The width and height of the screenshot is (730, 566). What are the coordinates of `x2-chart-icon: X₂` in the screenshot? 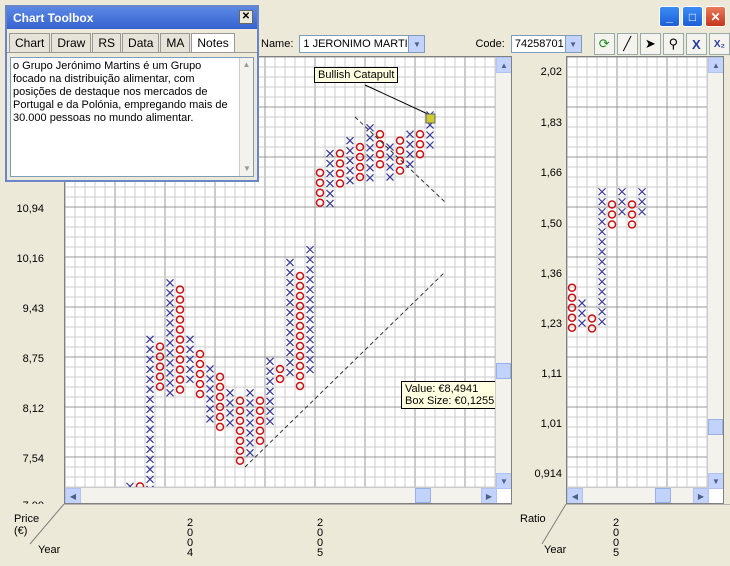 It's located at (719, 44).